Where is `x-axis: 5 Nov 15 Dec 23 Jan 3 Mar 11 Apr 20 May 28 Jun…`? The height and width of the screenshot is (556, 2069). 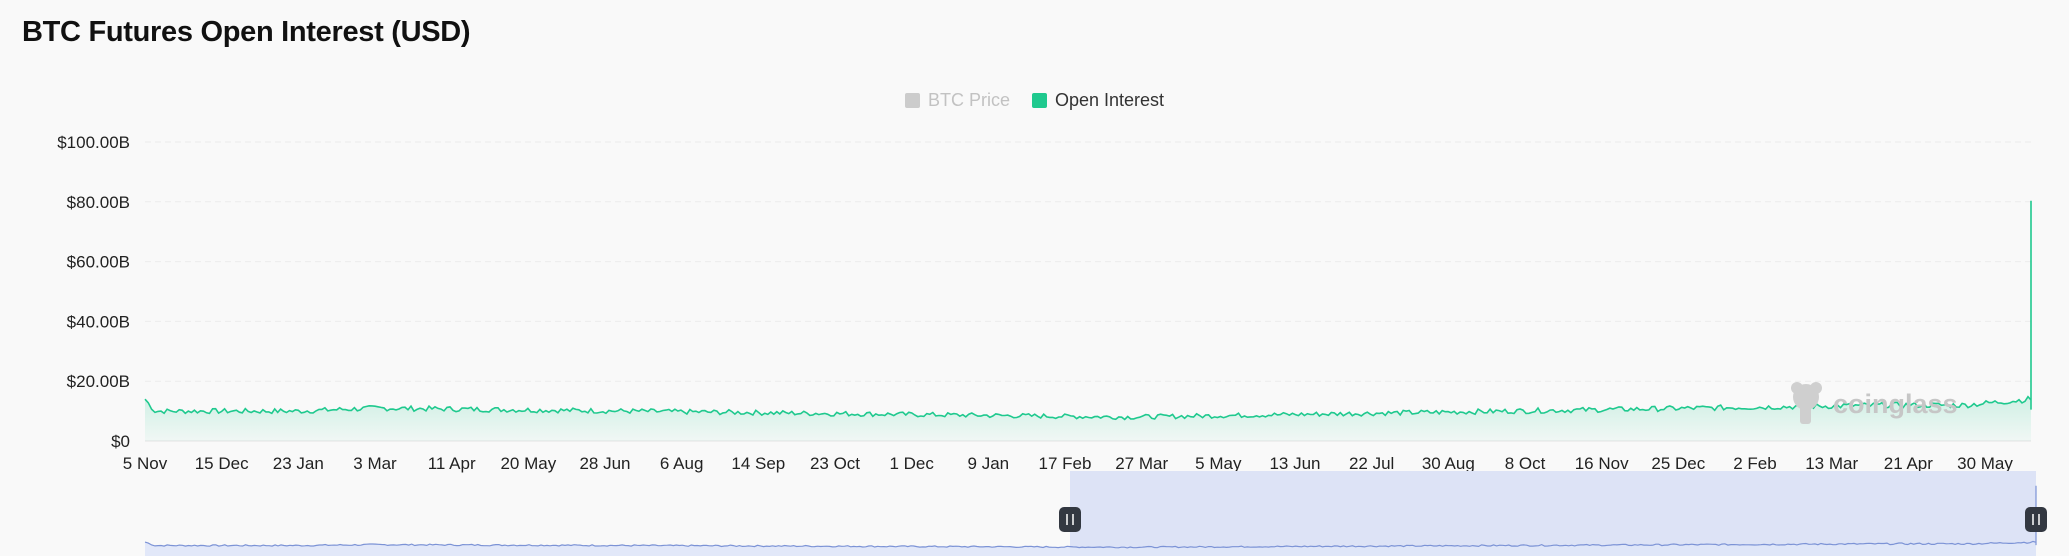
x-axis: 5 Nov 15 Dec 23 Jan 3 Mar 11 Apr 20 May 28 Jun… is located at coordinates (1068, 463).